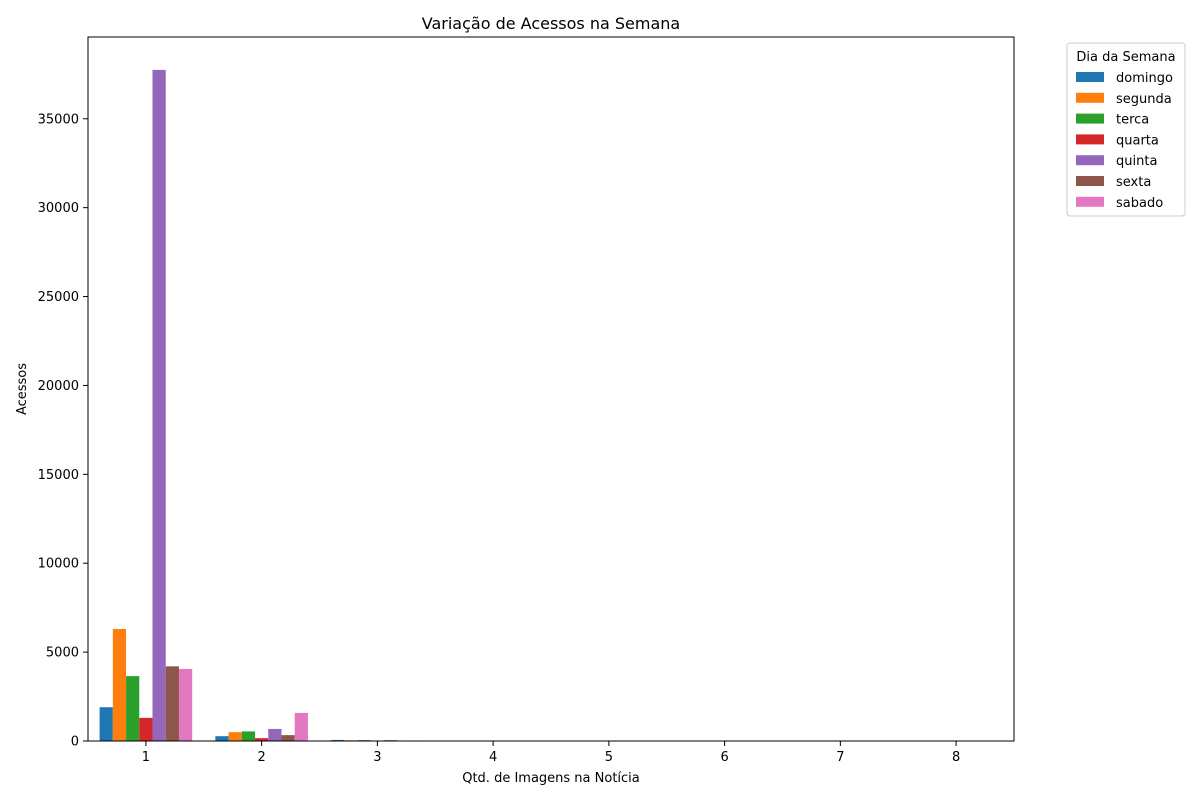  I want to click on legend-swatch-segunda, so click(1090, 97).